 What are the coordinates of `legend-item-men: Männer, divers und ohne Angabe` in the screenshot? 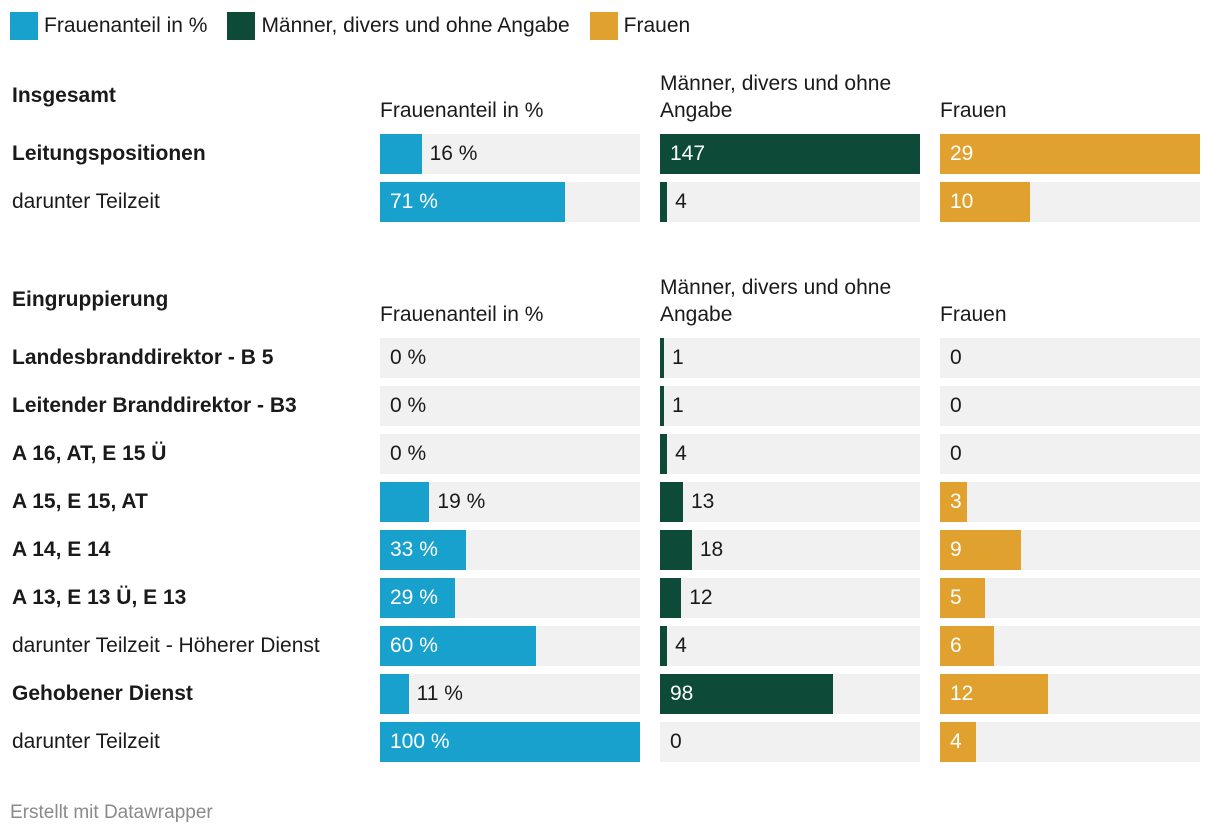 It's located at (398, 26).